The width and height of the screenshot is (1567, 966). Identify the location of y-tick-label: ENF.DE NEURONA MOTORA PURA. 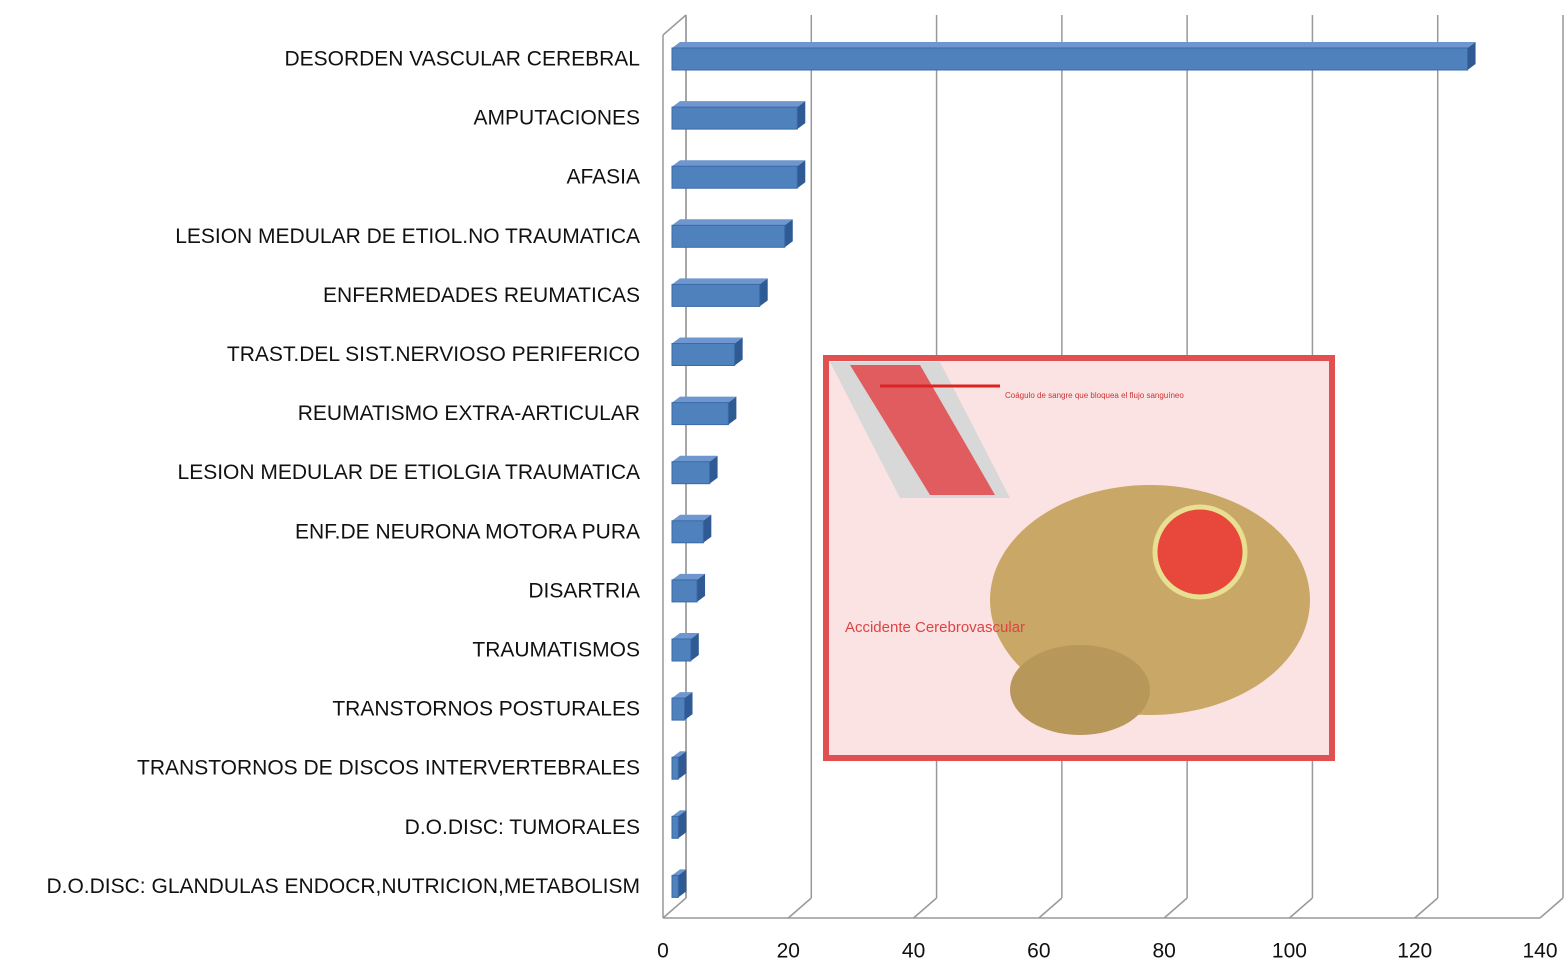
(467, 531).